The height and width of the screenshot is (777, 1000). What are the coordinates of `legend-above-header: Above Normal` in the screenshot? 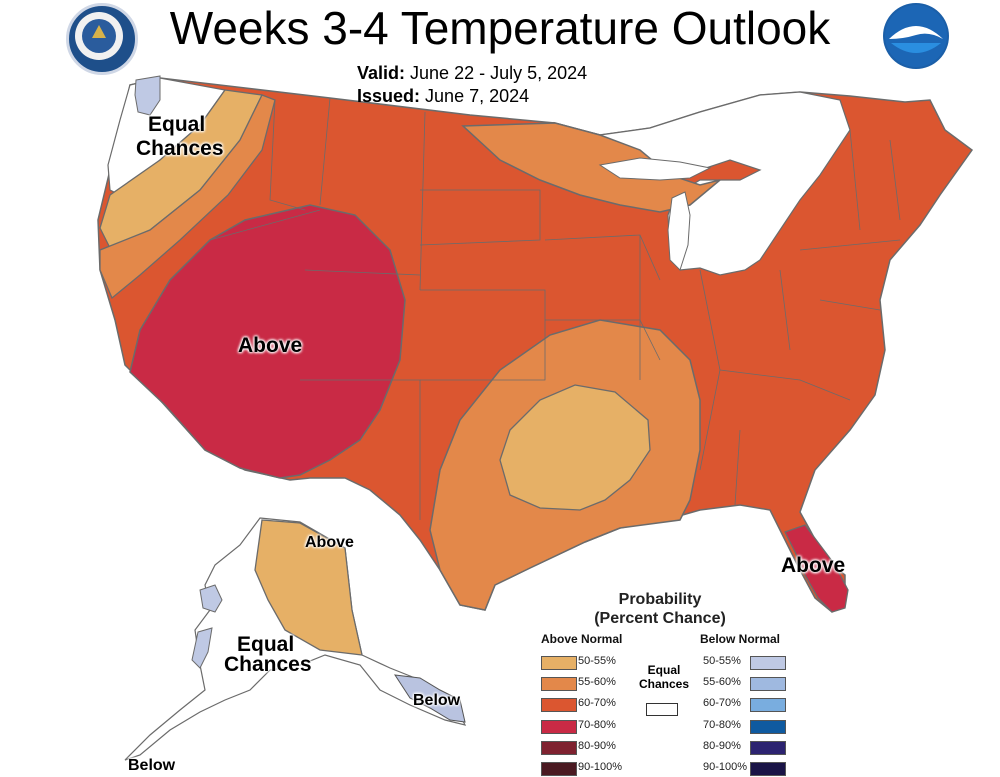 It's located at (582, 639).